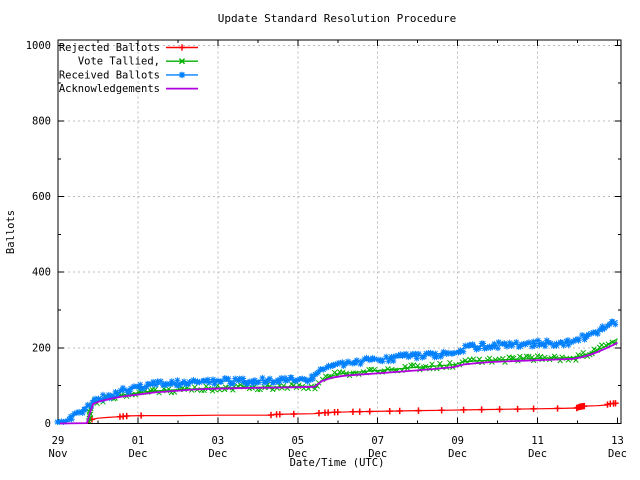 This screenshot has height=480, width=640. Describe the element at coordinates (537, 441) in the screenshot. I see `x-tick-label-day: 11` at that location.